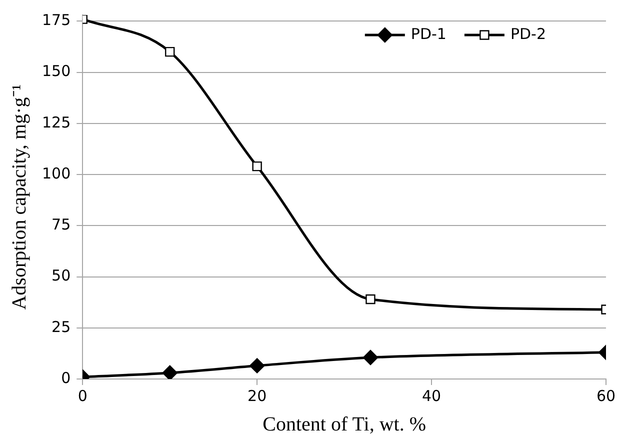 The image size is (630, 441). I want to click on y-tick-label: 125, so click(56, 122).